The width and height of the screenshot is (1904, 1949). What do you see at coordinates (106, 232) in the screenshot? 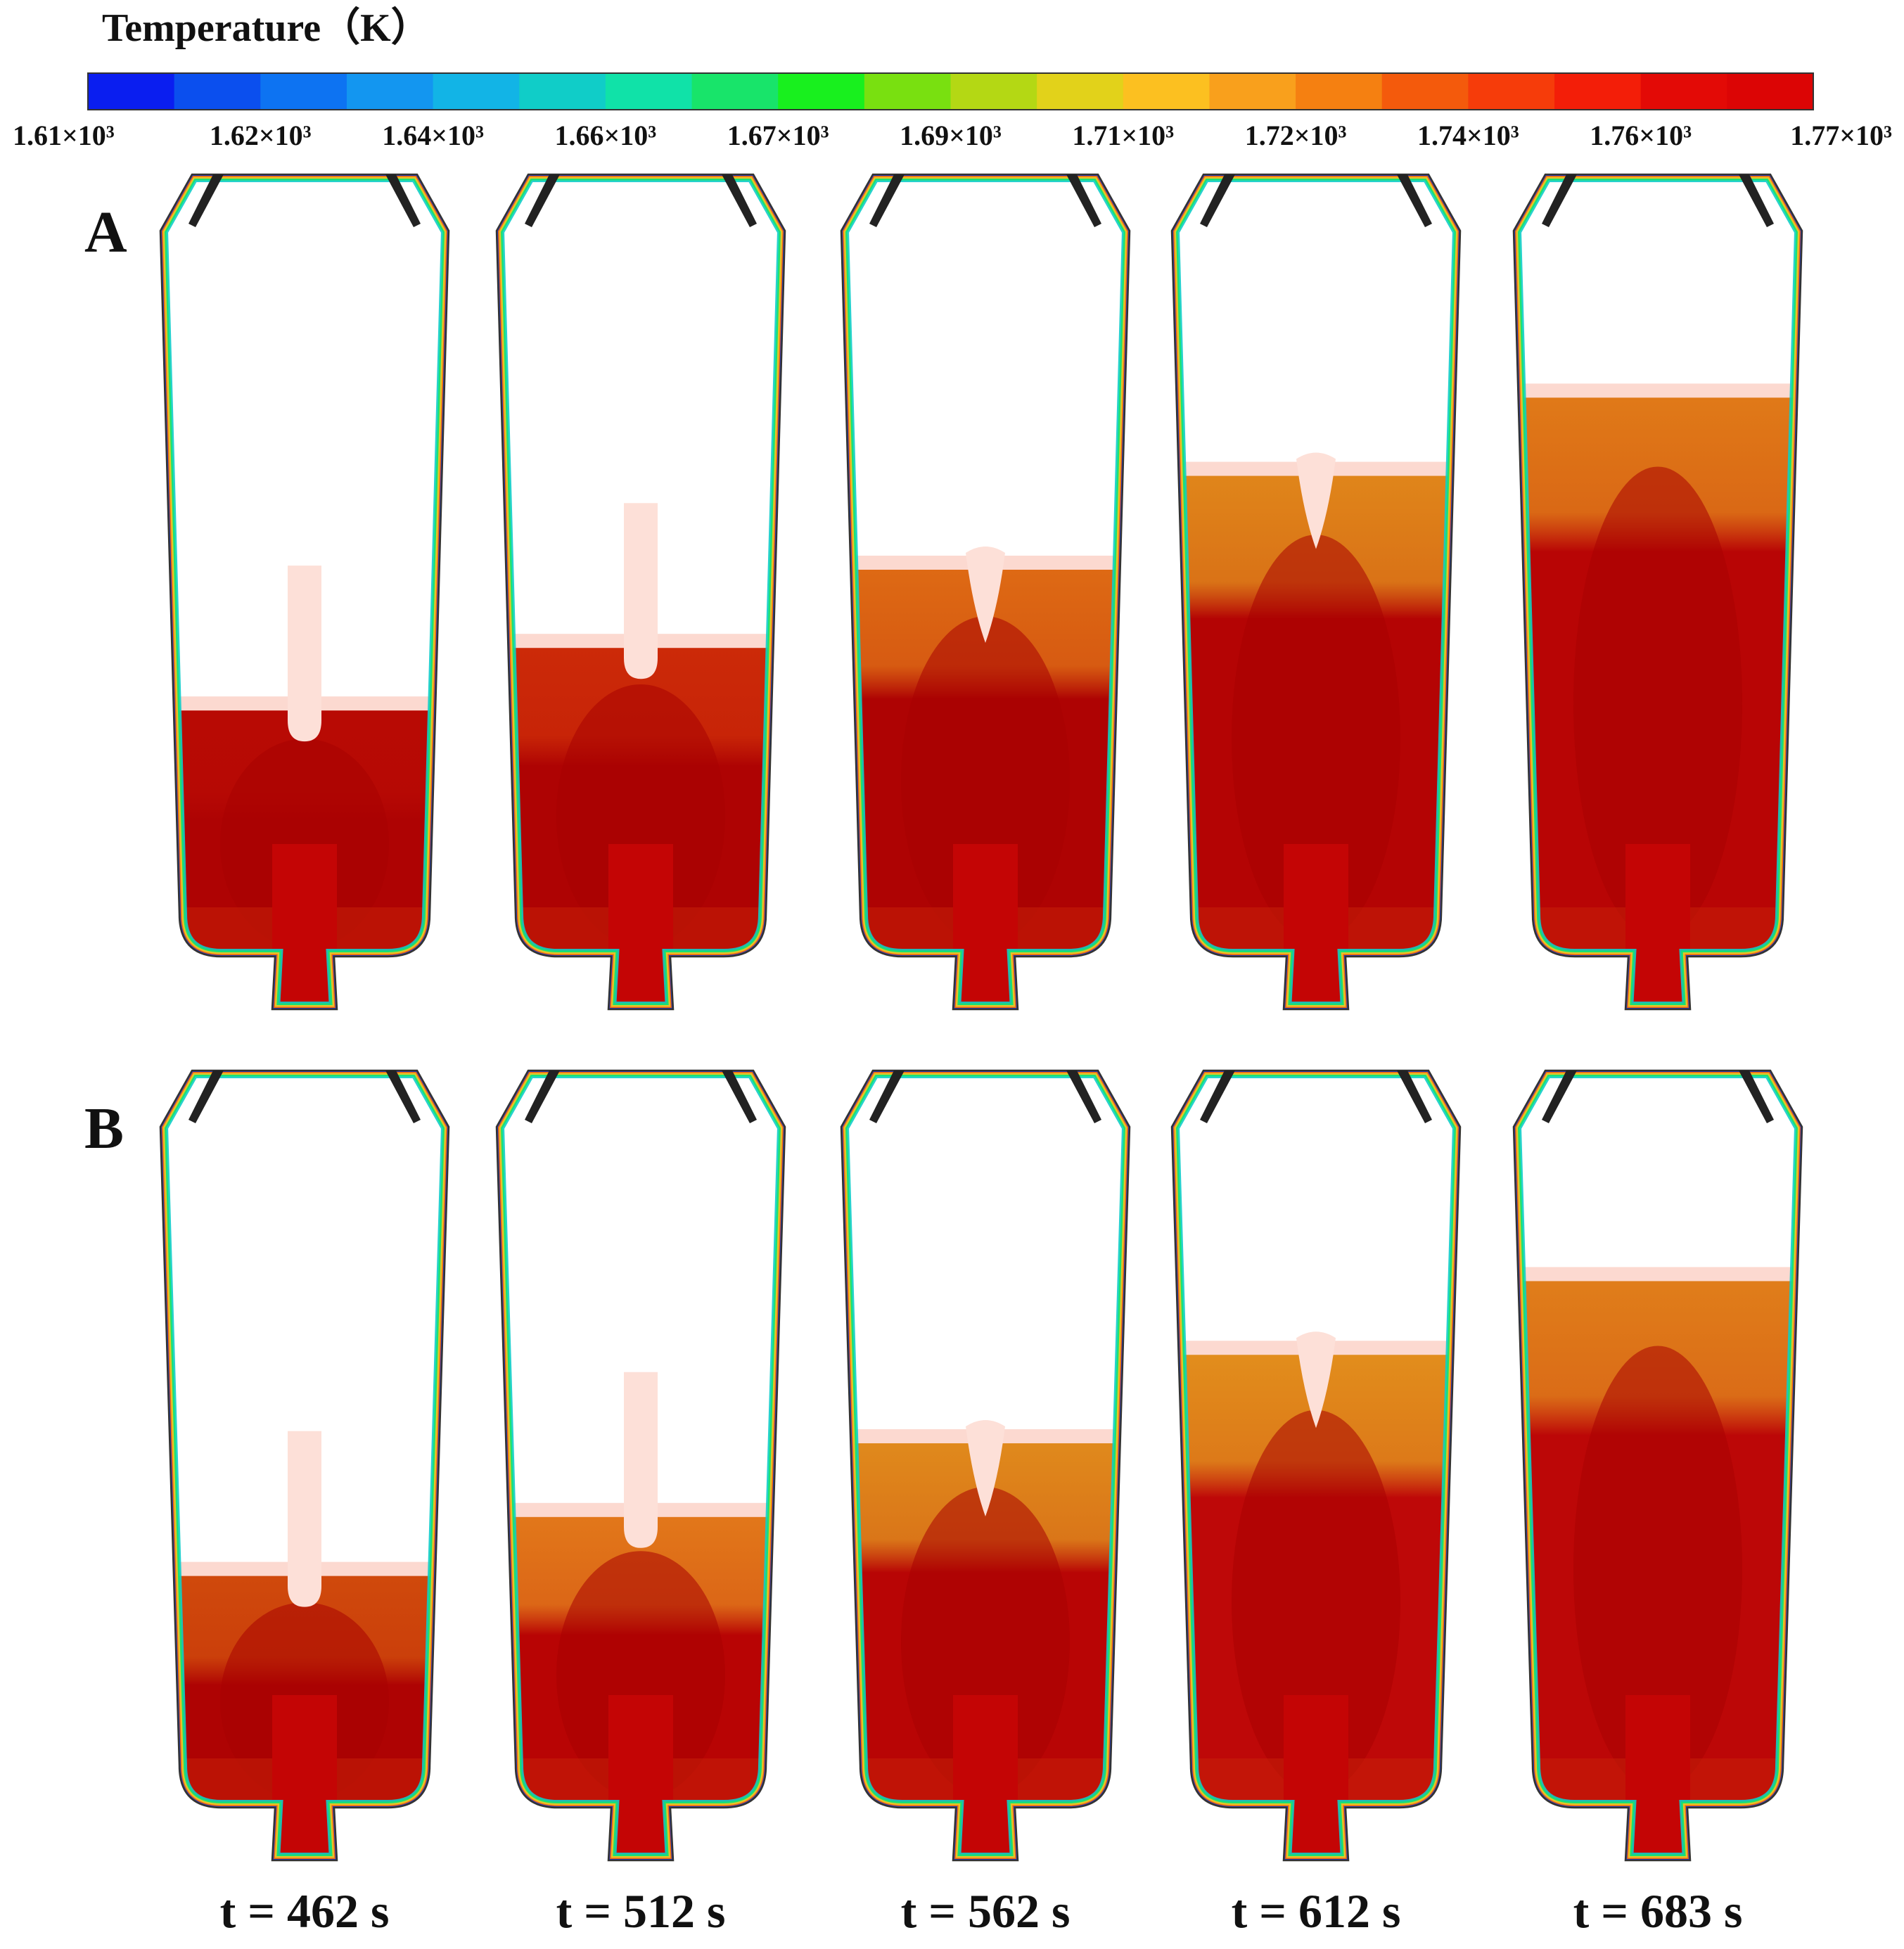
I see `row-label: A` at bounding box center [106, 232].